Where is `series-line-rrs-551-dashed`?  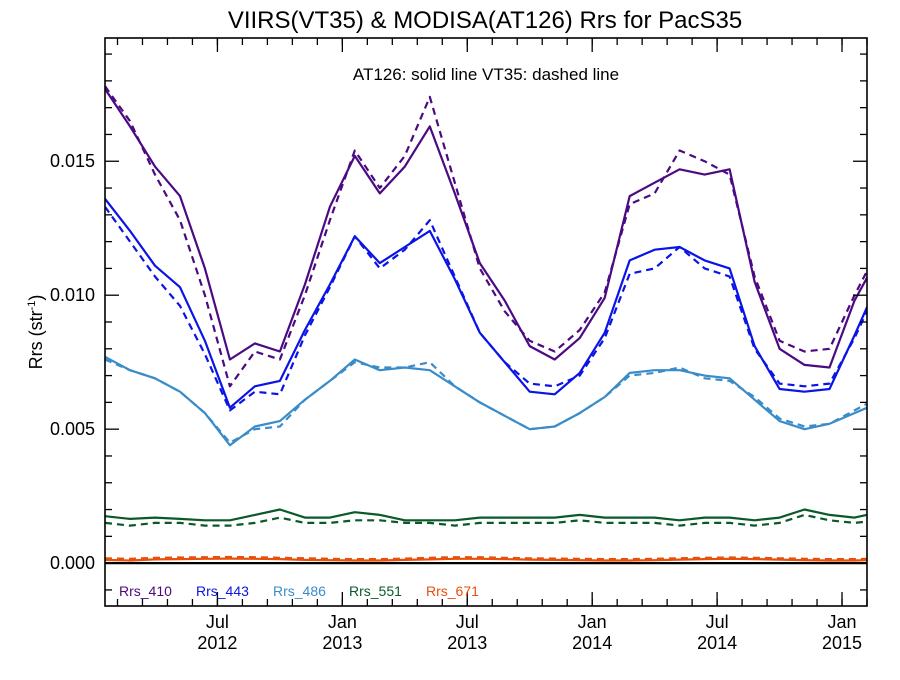
series-line-rrs-551-dashed is located at coordinates (486, 520).